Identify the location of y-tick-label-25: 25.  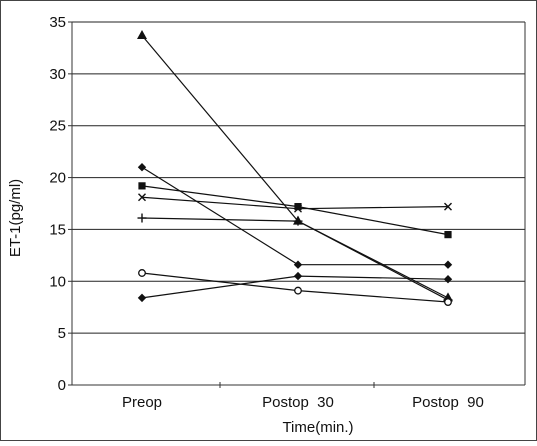
(57, 126).